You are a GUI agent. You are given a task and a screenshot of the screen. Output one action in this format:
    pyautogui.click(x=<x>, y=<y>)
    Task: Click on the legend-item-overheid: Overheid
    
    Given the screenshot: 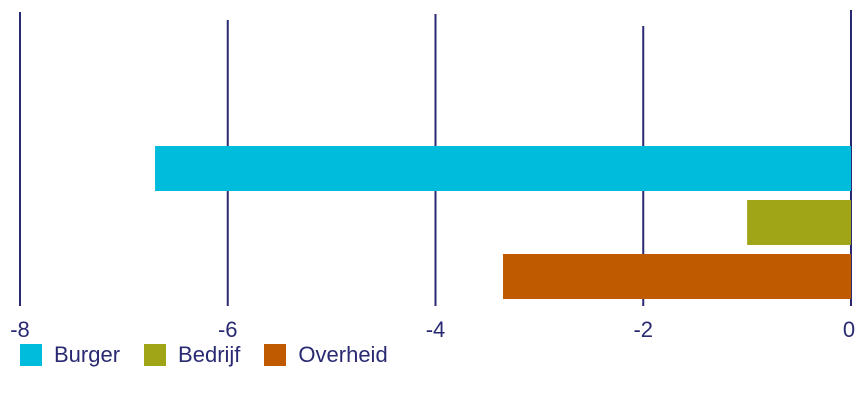 What is the action you would take?
    pyautogui.click(x=326, y=355)
    